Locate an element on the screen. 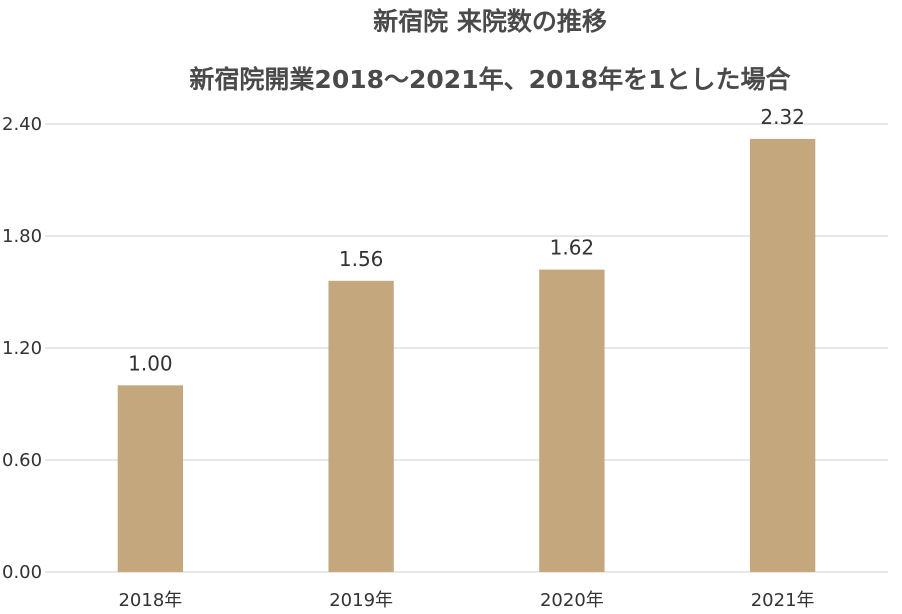  data-label: 1.62 is located at coordinates (572, 248).